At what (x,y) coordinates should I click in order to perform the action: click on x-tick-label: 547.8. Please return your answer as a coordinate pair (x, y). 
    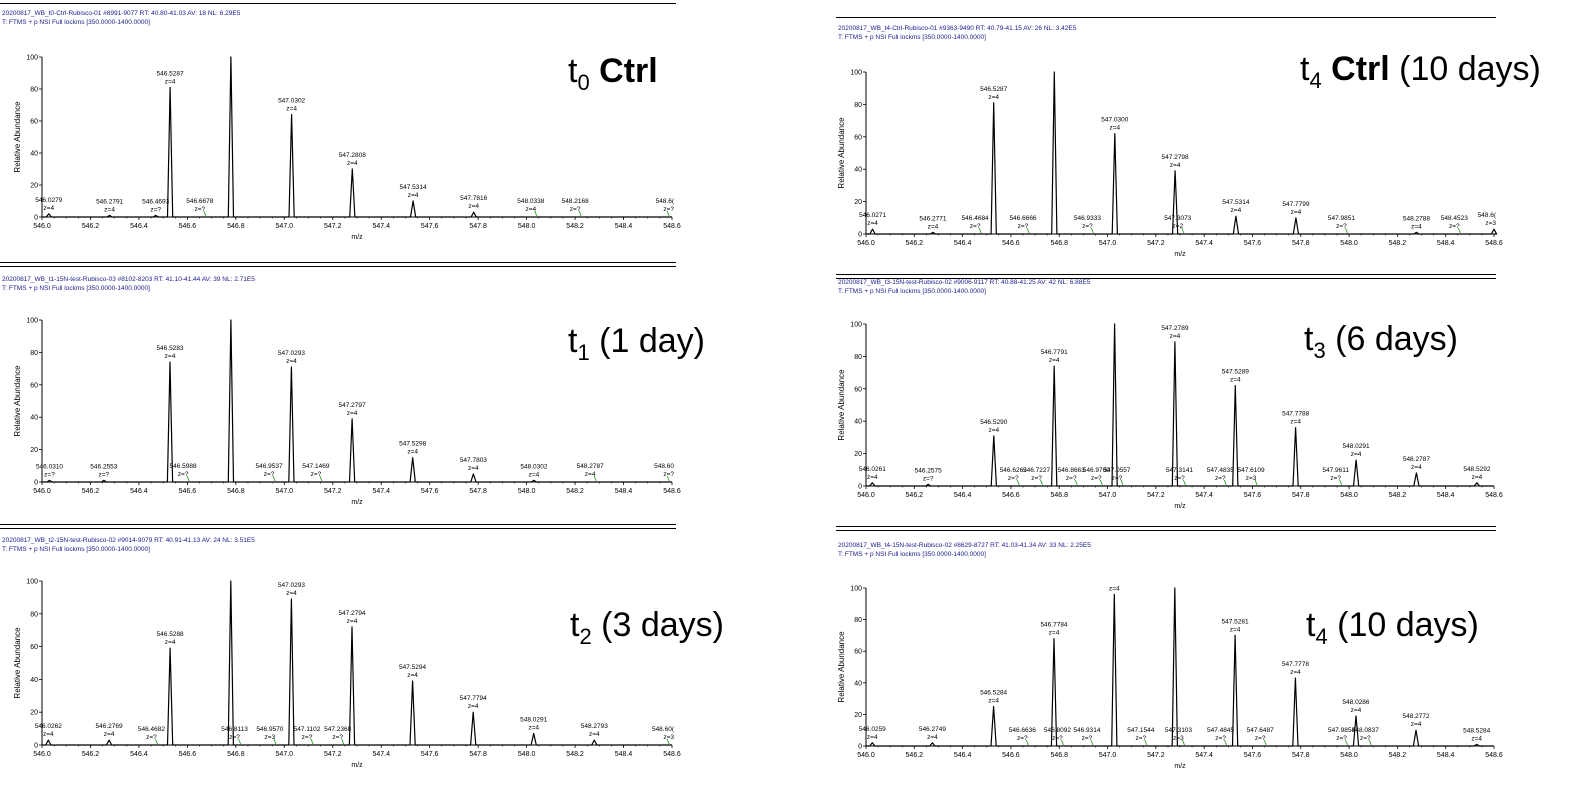
    Looking at the image, I should click on (478, 491).